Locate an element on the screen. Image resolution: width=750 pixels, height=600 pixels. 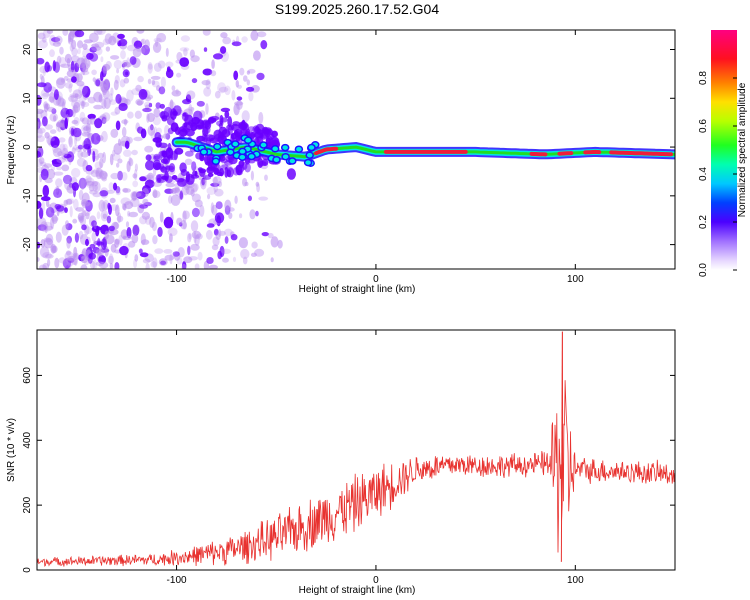
spectrogram-ylabel: Frequency (Hz) is located at coordinates (11, 150).